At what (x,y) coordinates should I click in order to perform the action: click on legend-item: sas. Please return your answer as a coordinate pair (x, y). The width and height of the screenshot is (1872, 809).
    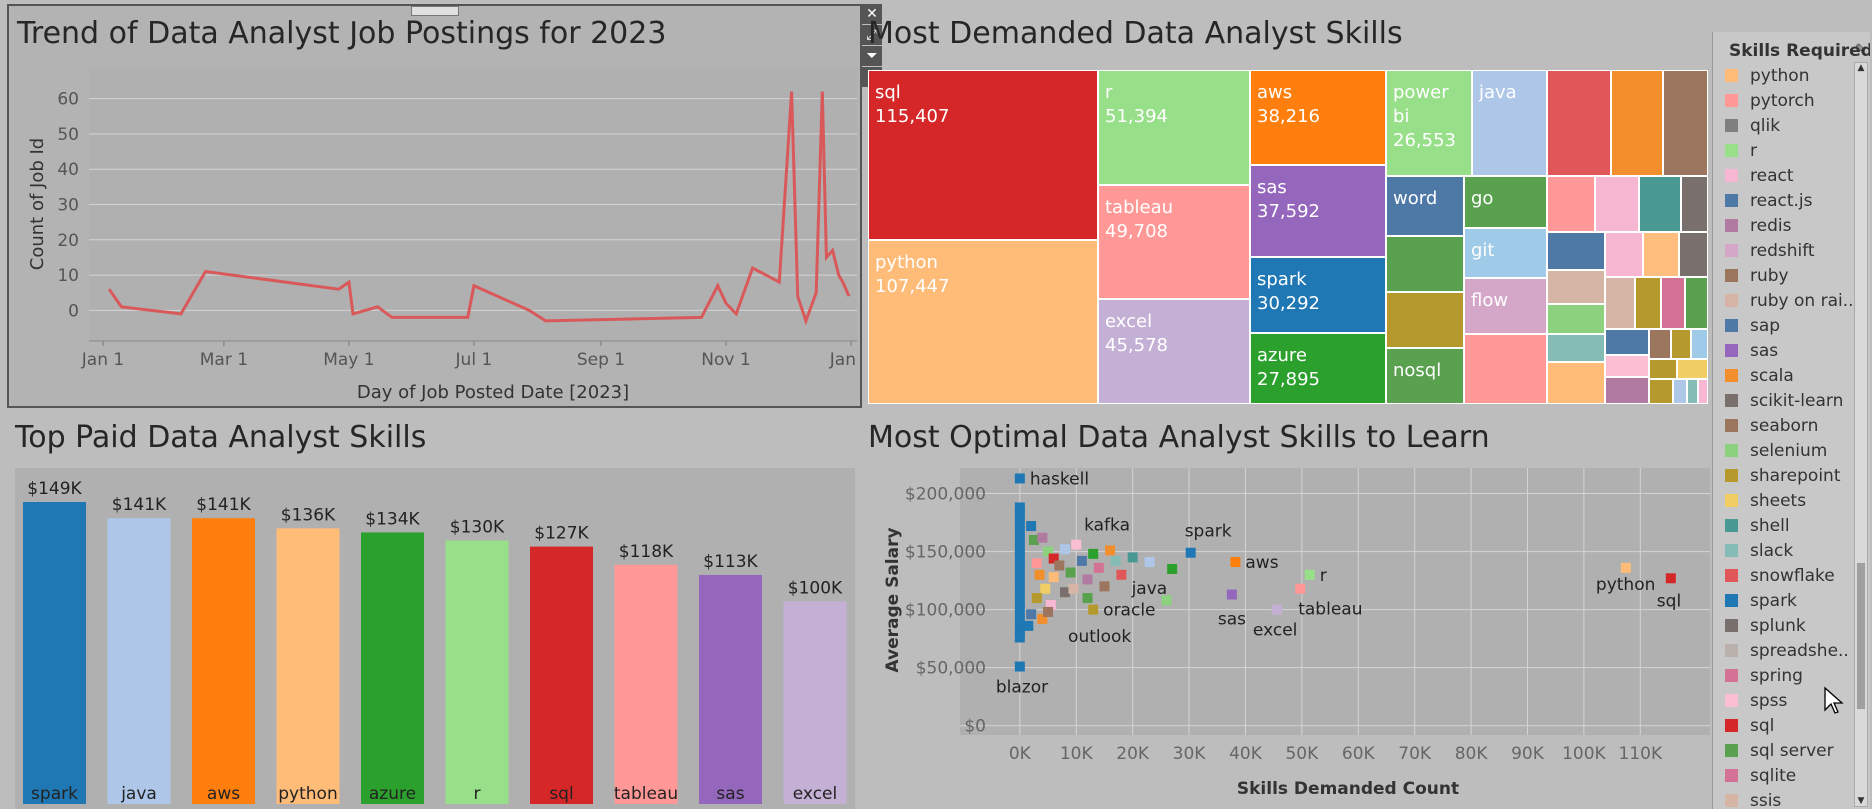
    Looking at the image, I should click on (1790, 353).